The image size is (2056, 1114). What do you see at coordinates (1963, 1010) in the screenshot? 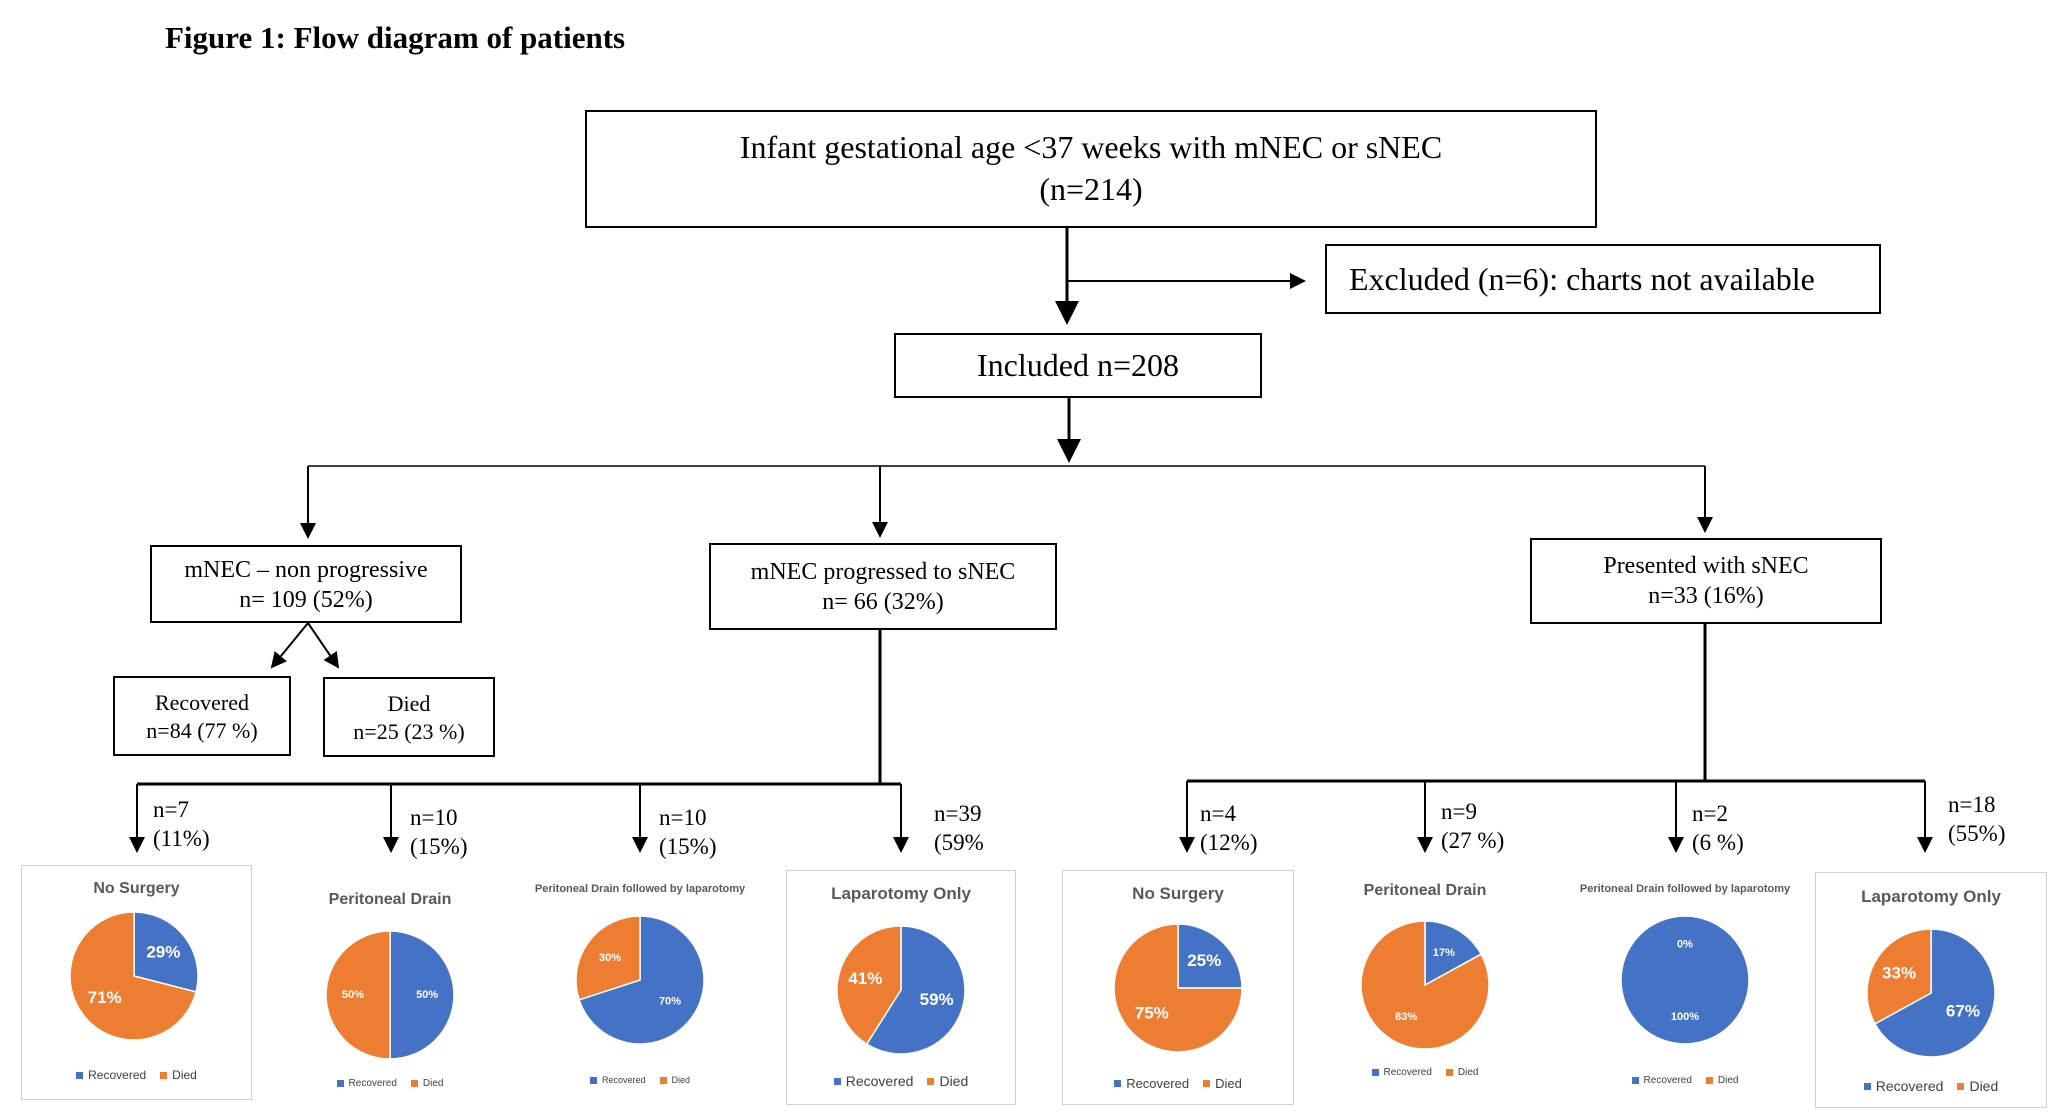
I see `pie-data-label-recovered: 67%` at bounding box center [1963, 1010].